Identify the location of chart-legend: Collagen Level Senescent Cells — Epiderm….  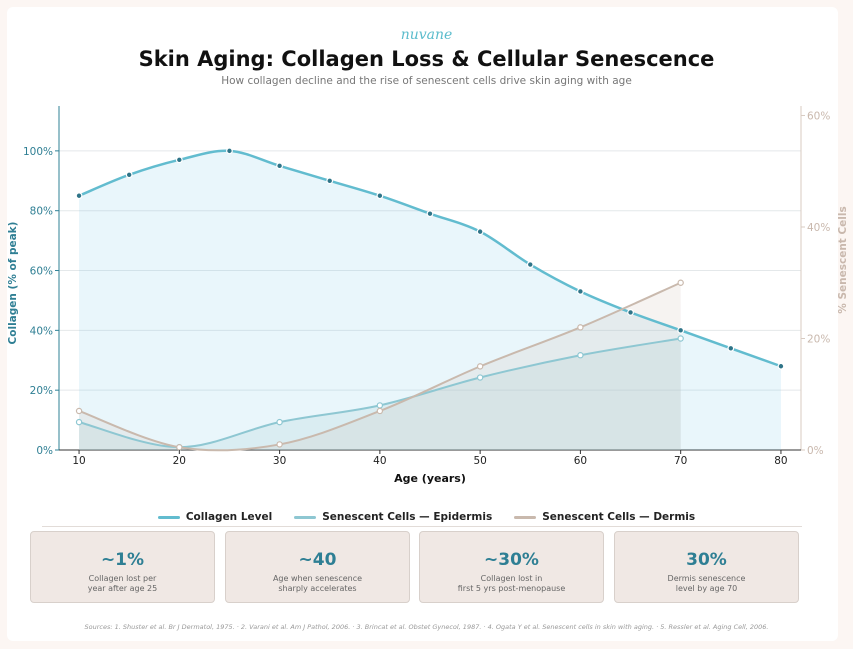
(426, 517).